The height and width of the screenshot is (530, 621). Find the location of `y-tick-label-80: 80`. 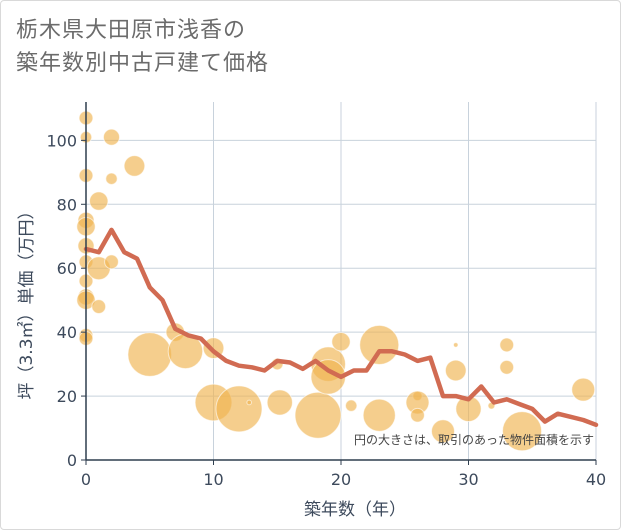

y-tick-label-80: 80 is located at coordinates (67, 204).